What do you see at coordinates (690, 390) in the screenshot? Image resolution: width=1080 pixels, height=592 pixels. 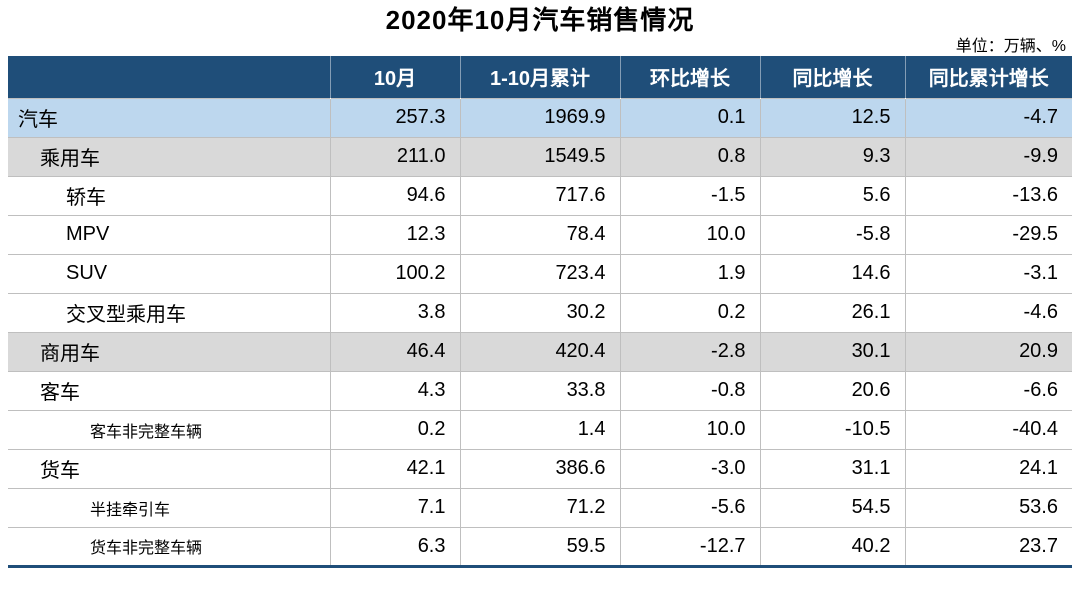 I see `value-cell: -0.8` at bounding box center [690, 390].